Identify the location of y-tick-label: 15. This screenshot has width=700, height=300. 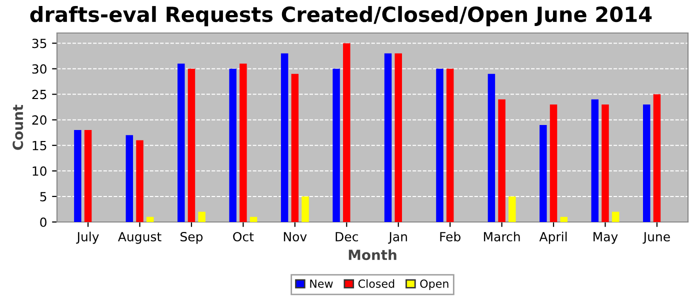
(39, 145).